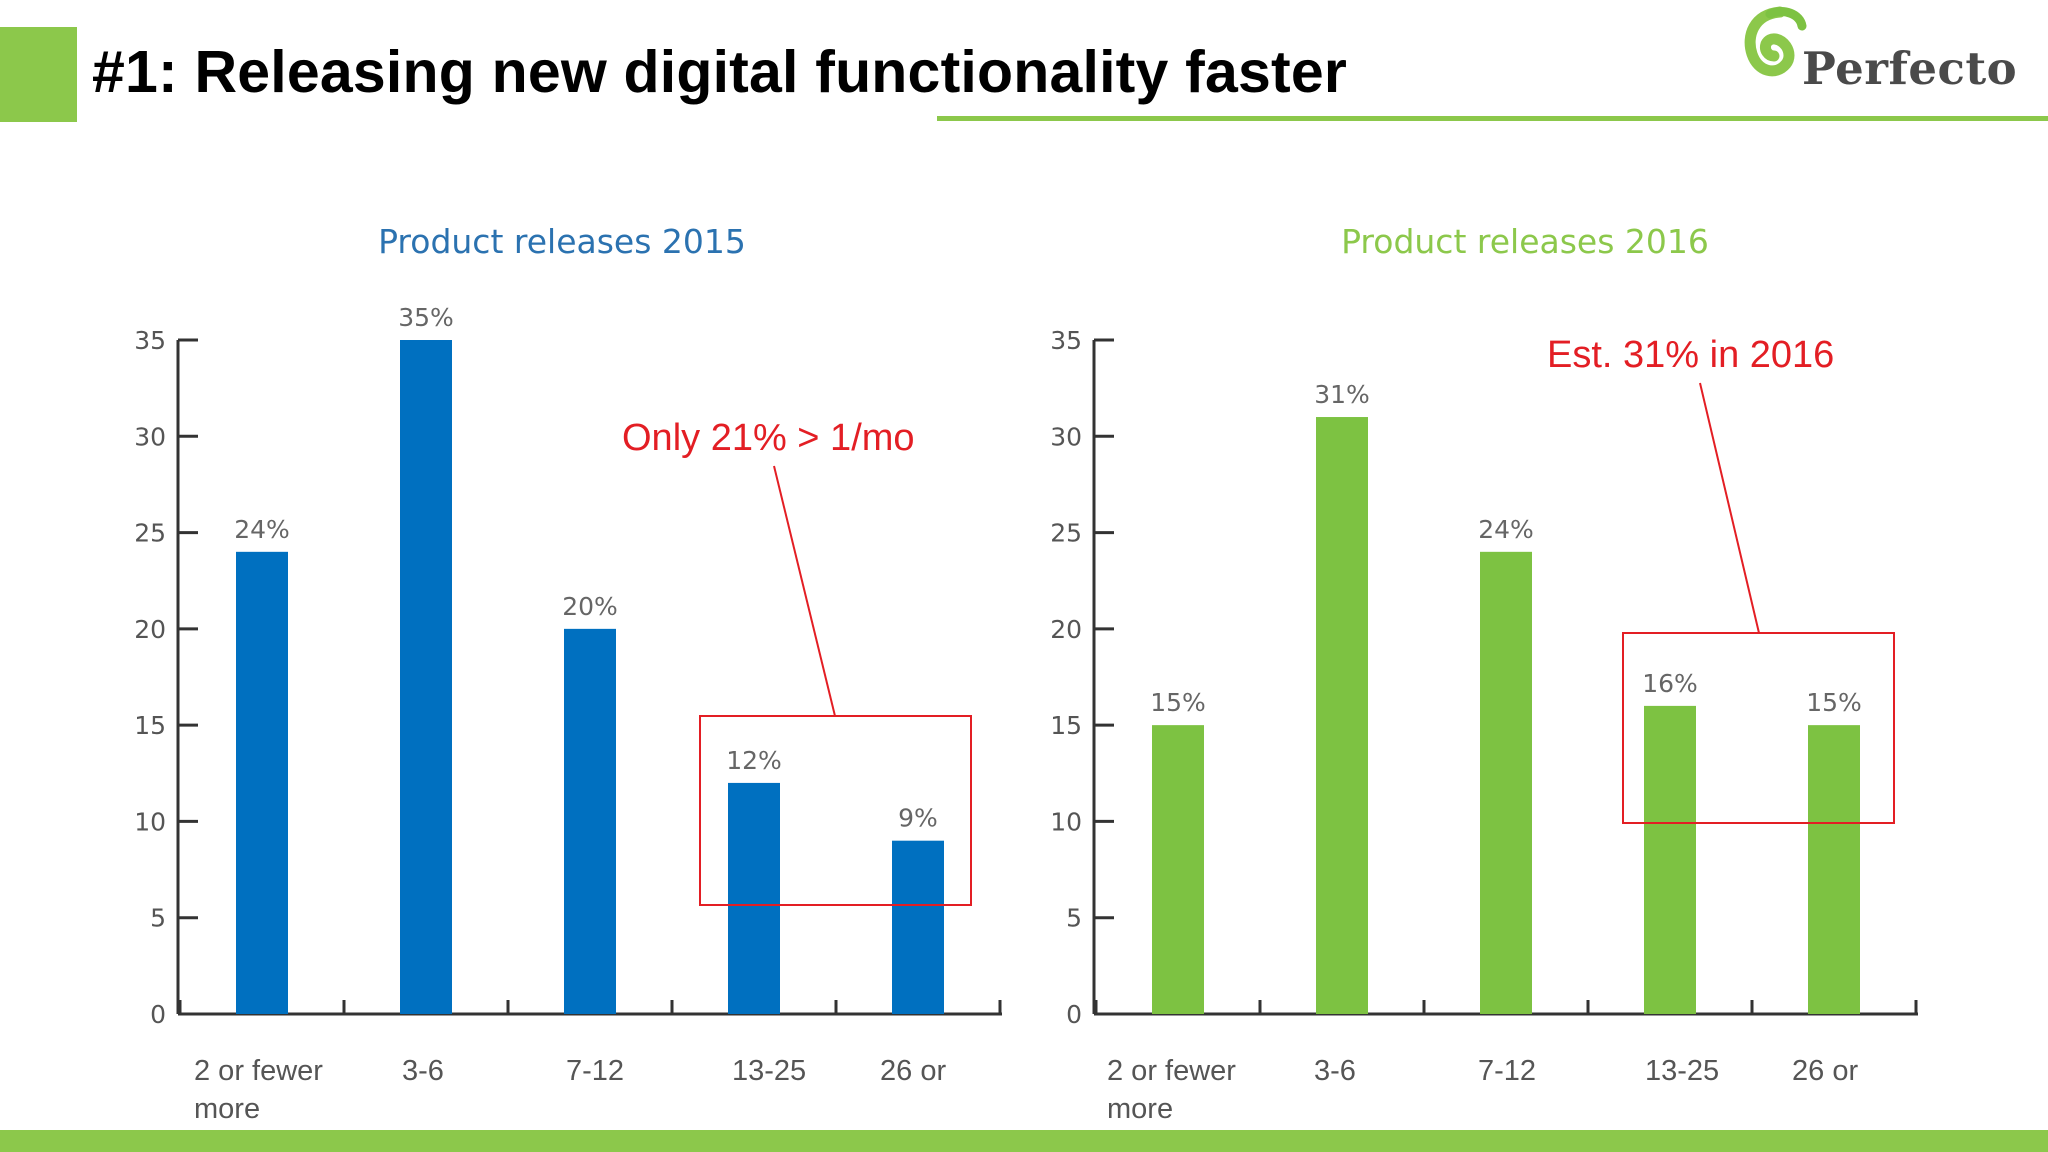 This screenshot has width=2048, height=1152. Describe the element at coordinates (150, 821) in the screenshot. I see `chart-0-y-tick-label: 10` at that location.